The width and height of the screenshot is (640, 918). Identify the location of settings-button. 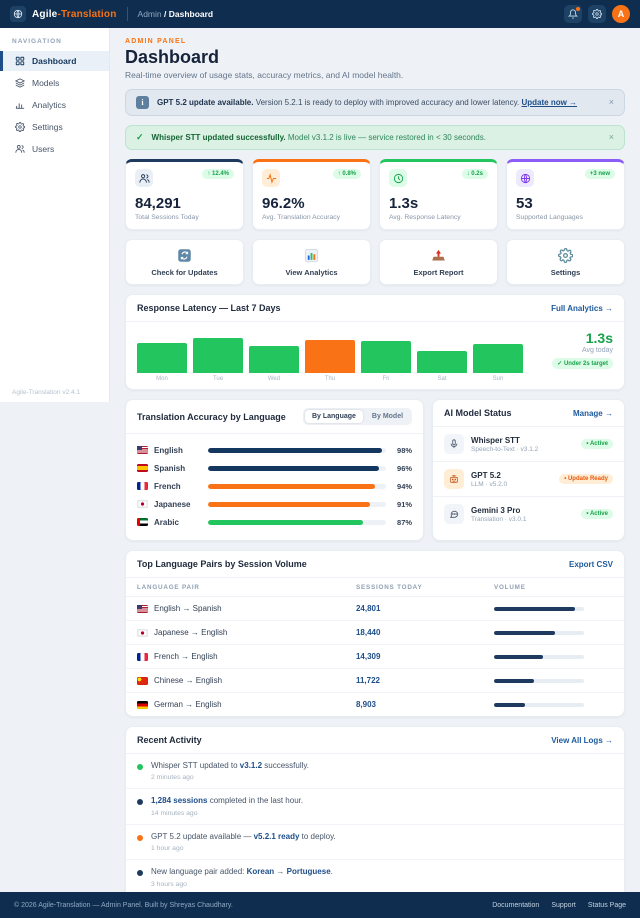
(597, 14).